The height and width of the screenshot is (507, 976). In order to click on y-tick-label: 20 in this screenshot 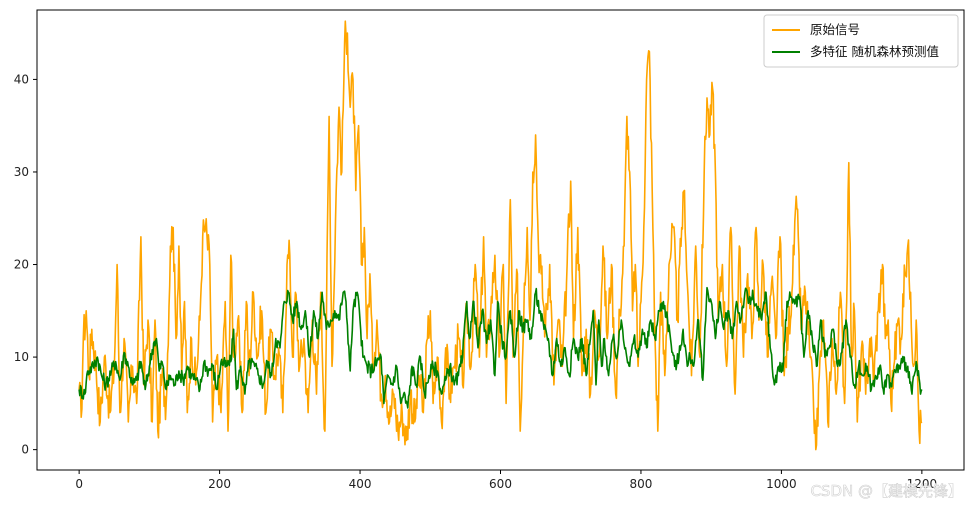, I will do `click(21, 265)`.